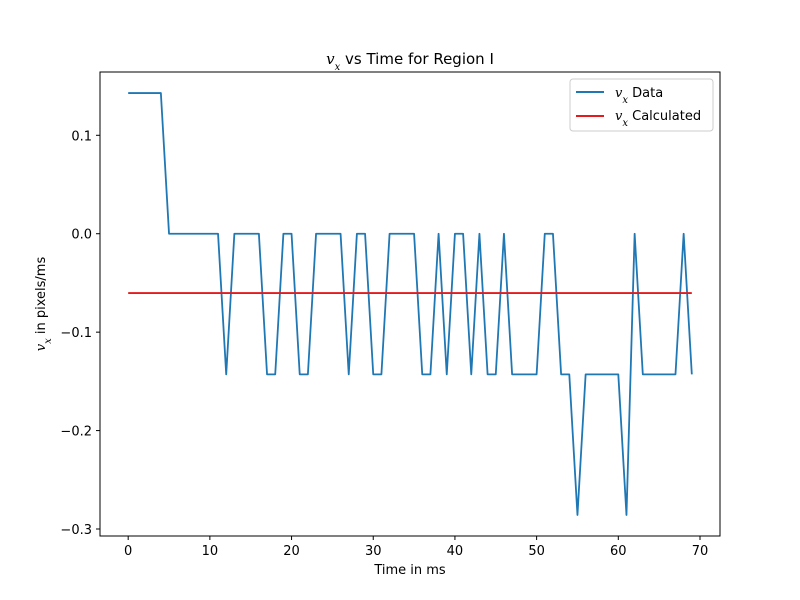 The width and height of the screenshot is (800, 600). Describe the element at coordinates (639, 96) in the screenshot. I see `legend-label-data: vx Data` at that location.